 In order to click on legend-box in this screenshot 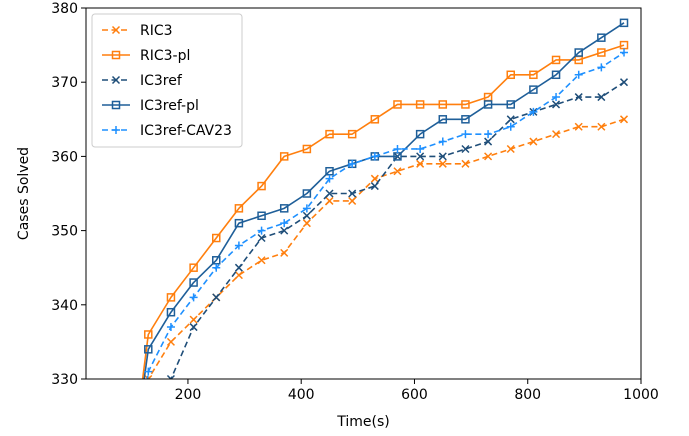, I will do `click(167, 80)`.